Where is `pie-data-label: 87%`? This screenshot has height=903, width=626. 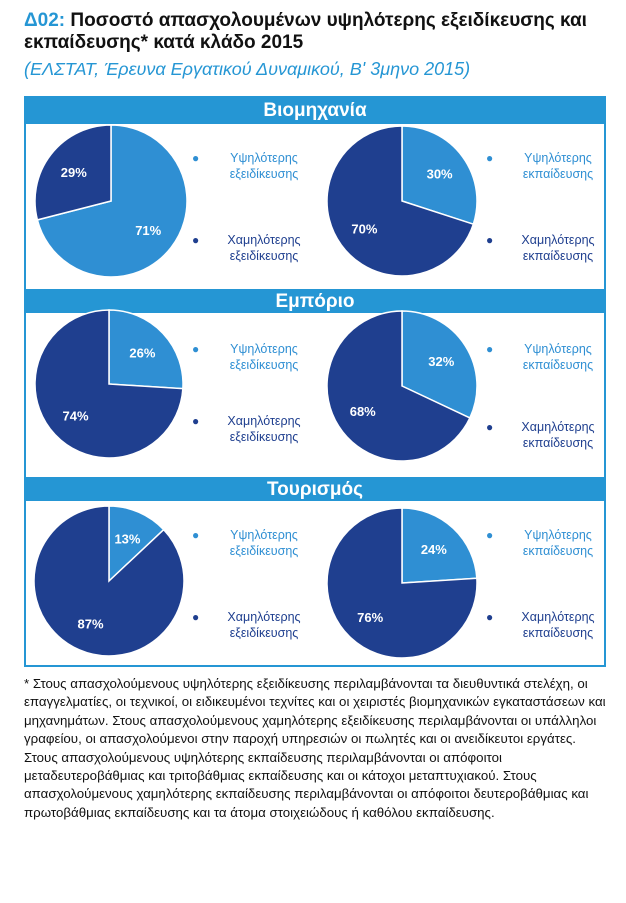
pie-data-label: 87% is located at coordinates (91, 624).